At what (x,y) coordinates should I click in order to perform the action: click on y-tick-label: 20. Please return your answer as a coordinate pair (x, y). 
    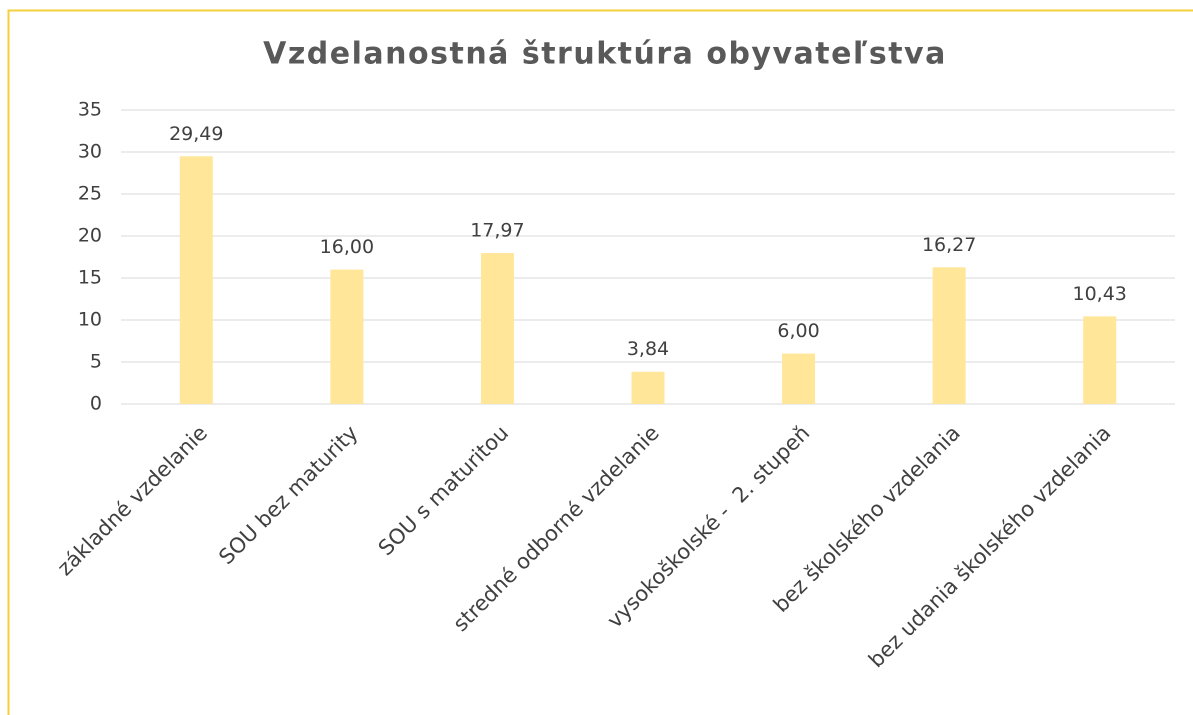
    Looking at the image, I should click on (90, 236).